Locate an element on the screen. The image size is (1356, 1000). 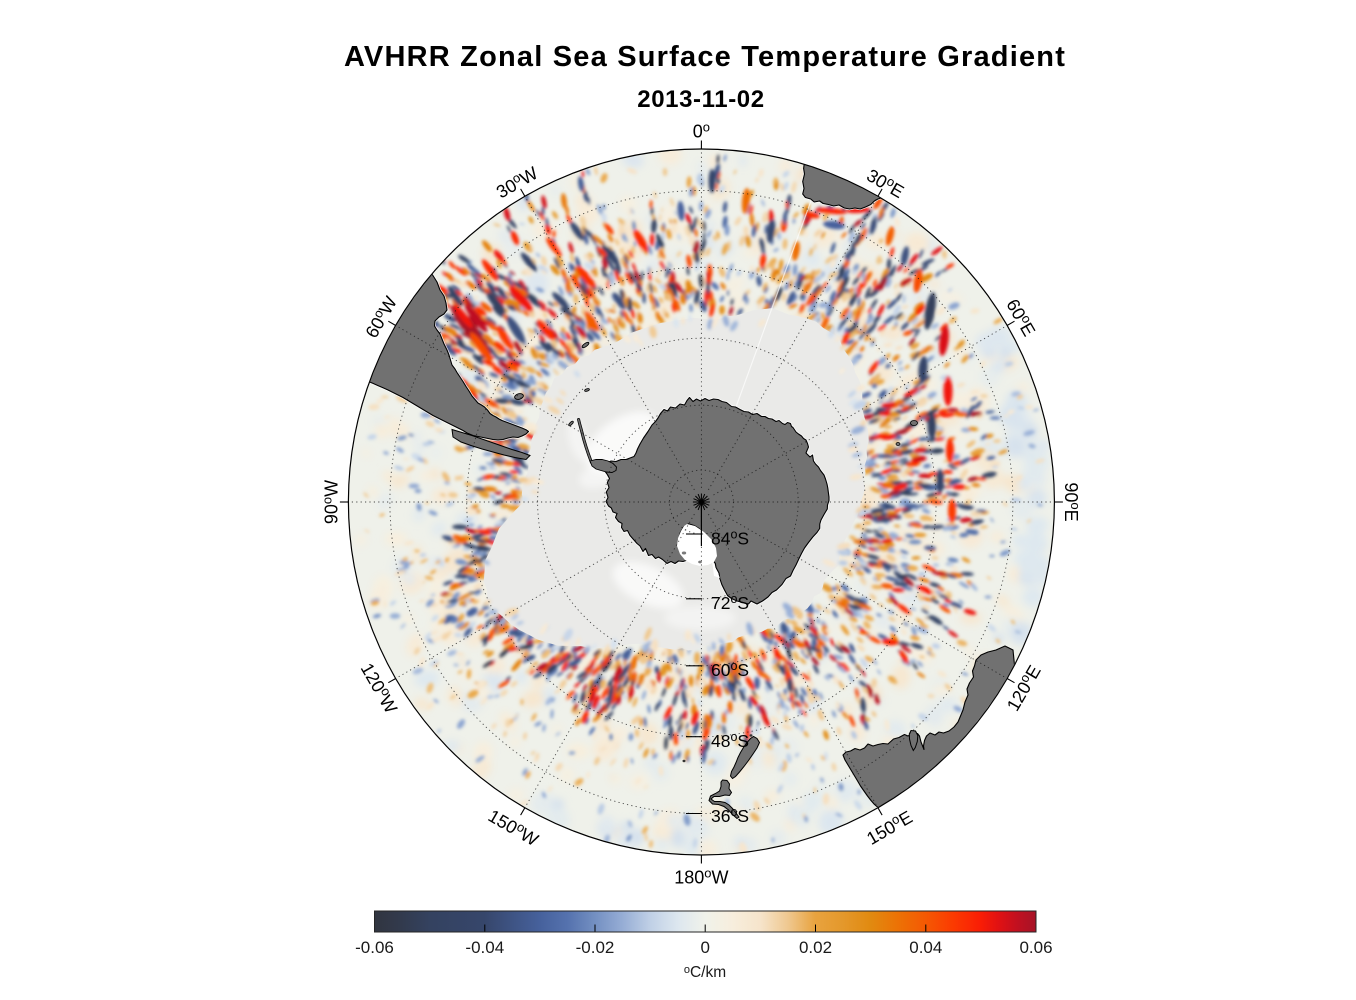
svg-text: 0 is located at coordinates (704, 947).